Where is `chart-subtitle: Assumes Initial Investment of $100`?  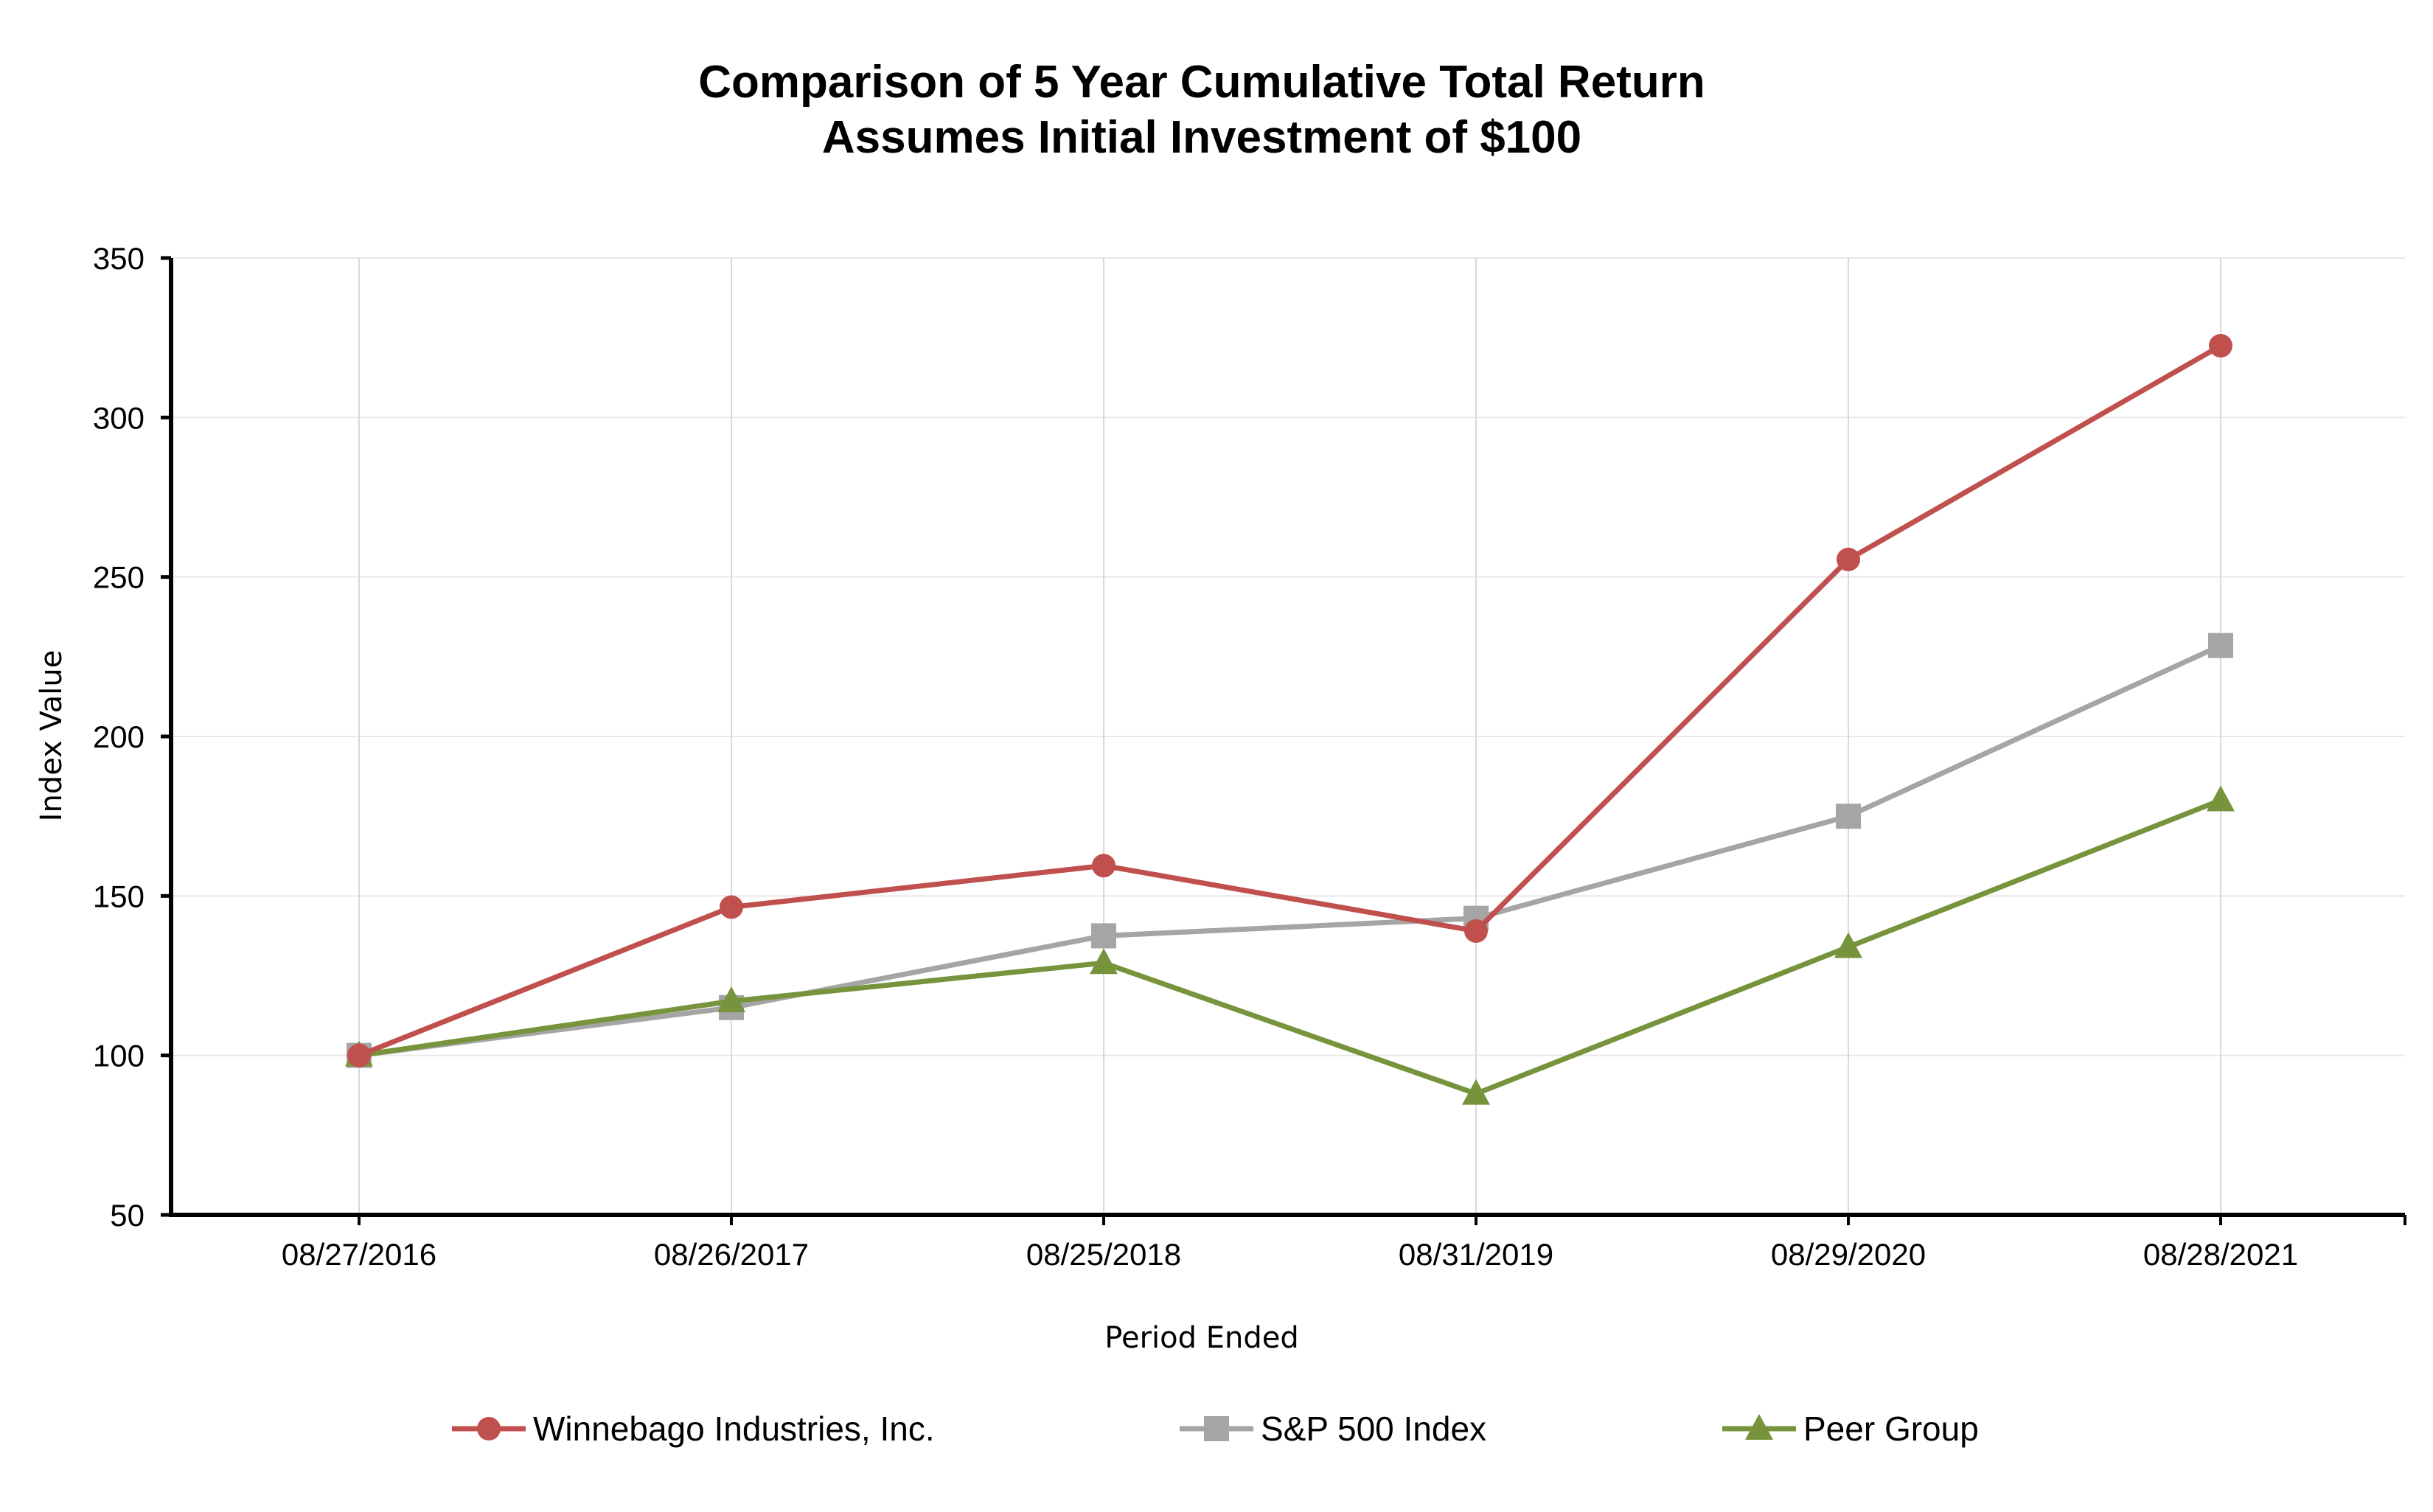
chart-subtitle: Assumes Initial Investment of $100 is located at coordinates (1201, 137).